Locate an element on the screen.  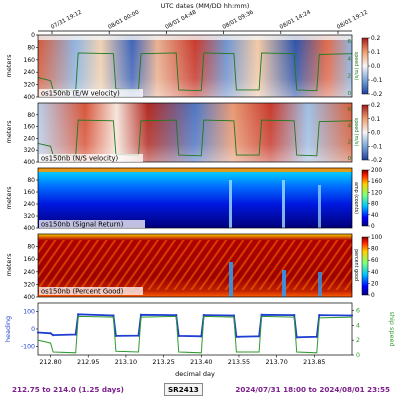
top-axis-title: UTC dates (MM/DD hh:mm) is located at coordinates (205, 6).